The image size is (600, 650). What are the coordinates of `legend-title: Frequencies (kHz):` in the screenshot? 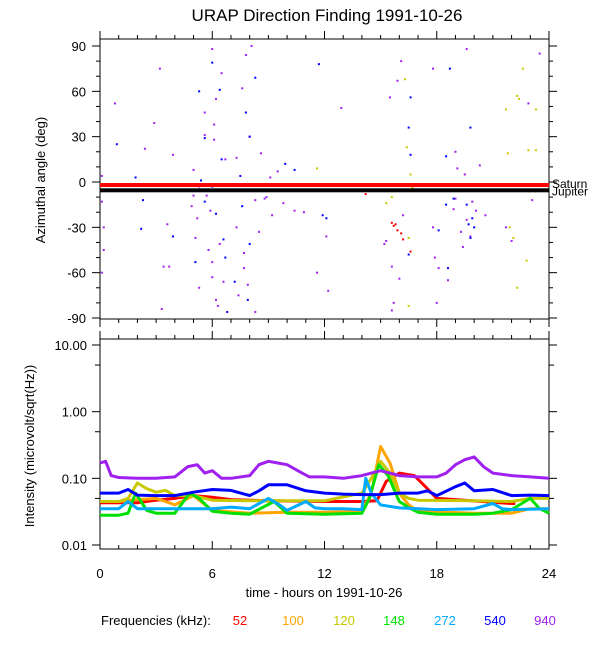 It's located at (156, 620).